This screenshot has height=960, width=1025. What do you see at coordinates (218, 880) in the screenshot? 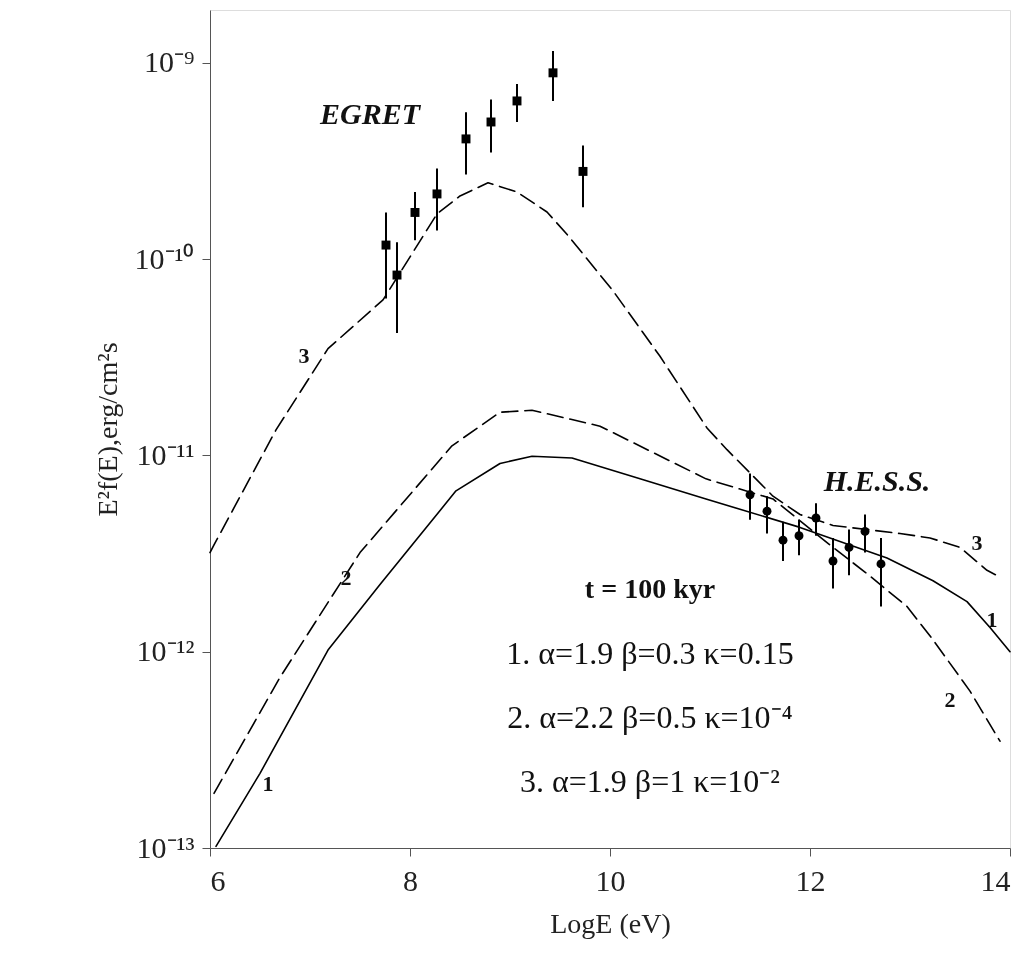
I see `x-tick-label: 6` at bounding box center [218, 880].